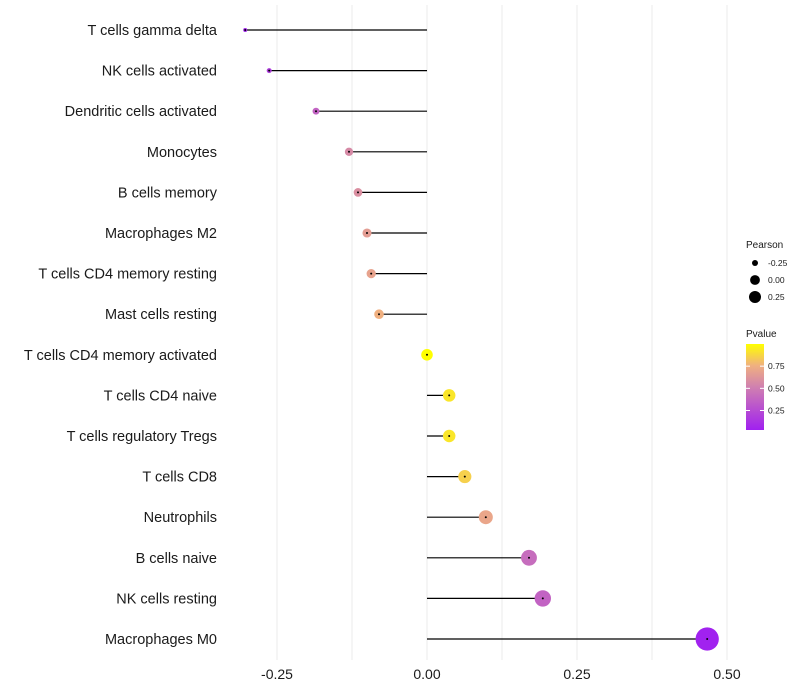 This screenshot has width=800, height=700. What do you see at coordinates (161, 315) in the screenshot?
I see `category-label: Mast cells resting` at bounding box center [161, 315].